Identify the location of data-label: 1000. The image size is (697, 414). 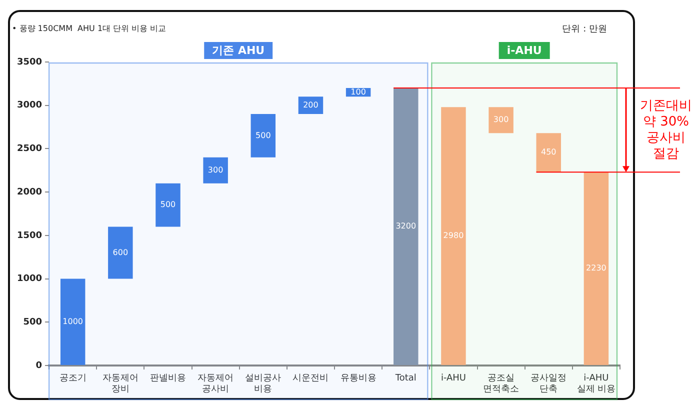
(73, 321).